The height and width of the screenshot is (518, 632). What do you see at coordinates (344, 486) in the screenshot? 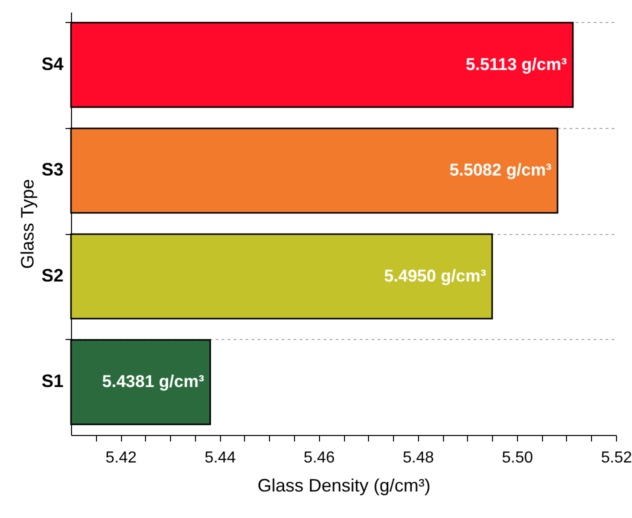
I see `x-axis-title: Glass Density (g/cm³)` at bounding box center [344, 486].